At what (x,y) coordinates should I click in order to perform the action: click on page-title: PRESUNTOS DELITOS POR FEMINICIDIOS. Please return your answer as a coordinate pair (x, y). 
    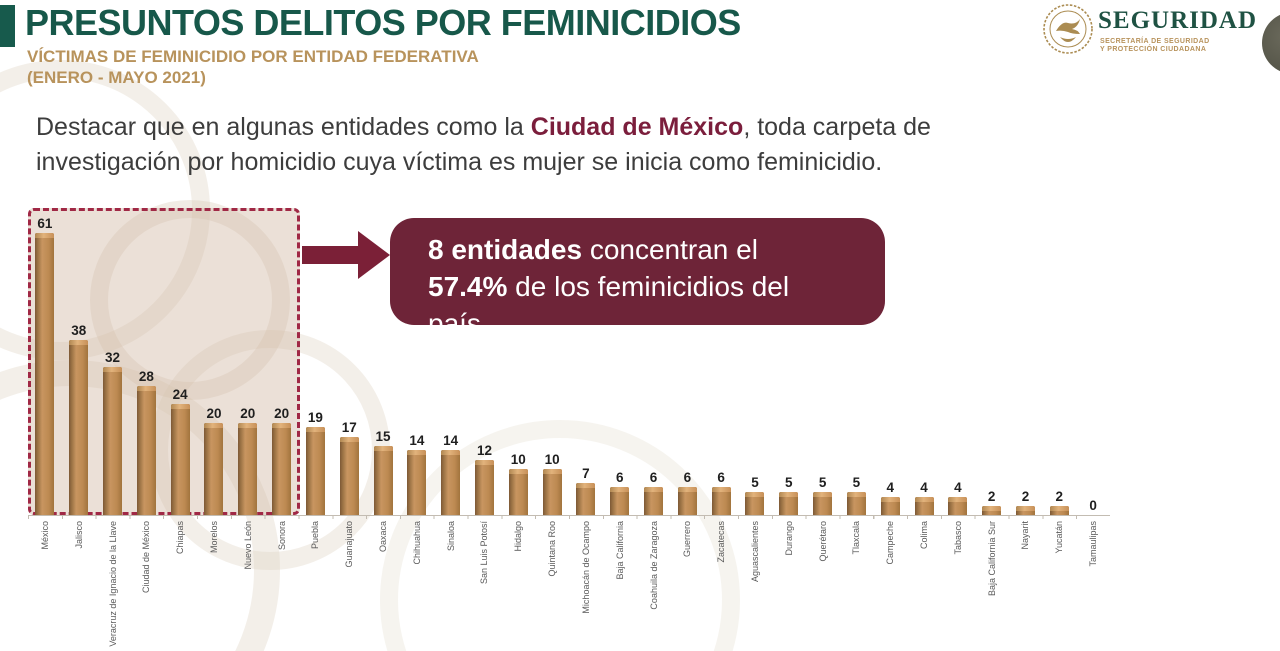
    Looking at the image, I should click on (383, 22).